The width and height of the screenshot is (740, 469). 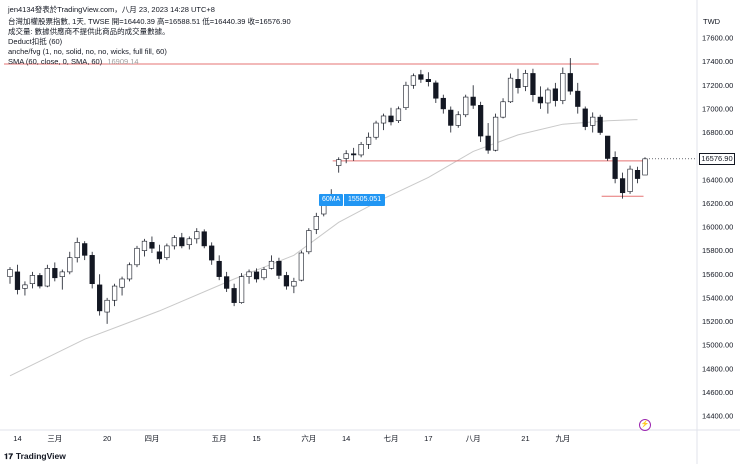 What do you see at coordinates (717, 321) in the screenshot?
I see `y-tick-label: 15200.00` at bounding box center [717, 321].